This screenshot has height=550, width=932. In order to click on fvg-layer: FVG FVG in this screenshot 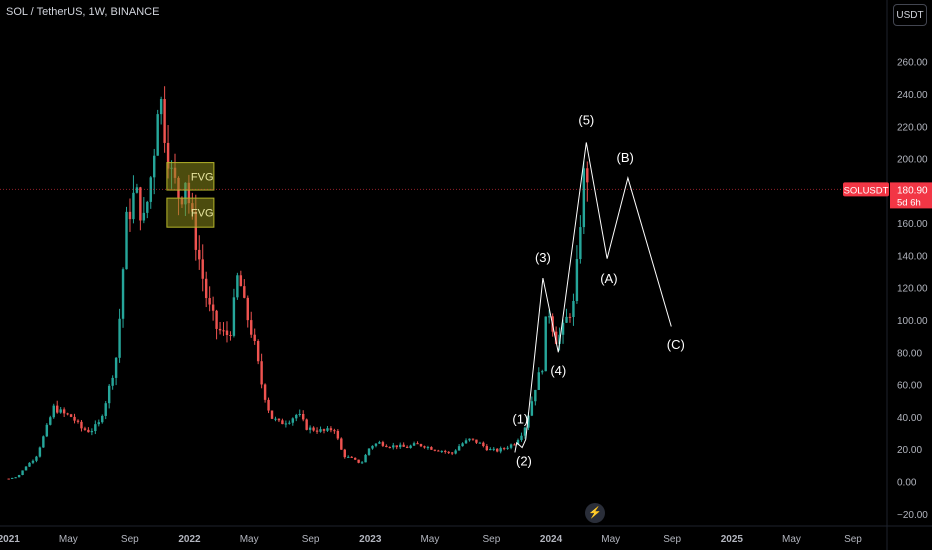, I will do `click(190, 195)`.